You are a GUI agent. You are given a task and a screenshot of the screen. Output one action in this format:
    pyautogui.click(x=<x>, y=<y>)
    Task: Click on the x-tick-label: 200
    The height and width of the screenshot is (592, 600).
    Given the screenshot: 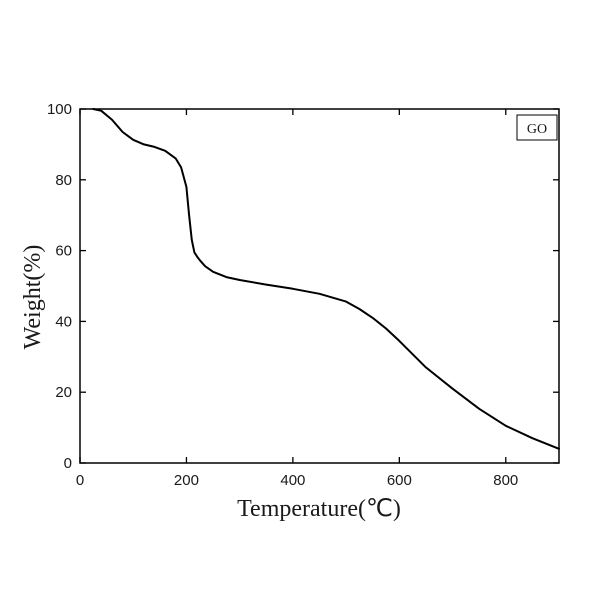 What is the action you would take?
    pyautogui.click(x=186, y=480)
    